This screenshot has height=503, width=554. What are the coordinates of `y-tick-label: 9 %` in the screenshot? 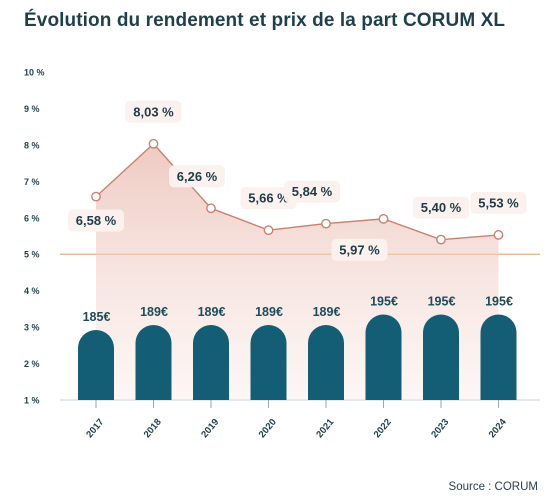 It's located at (32, 109).